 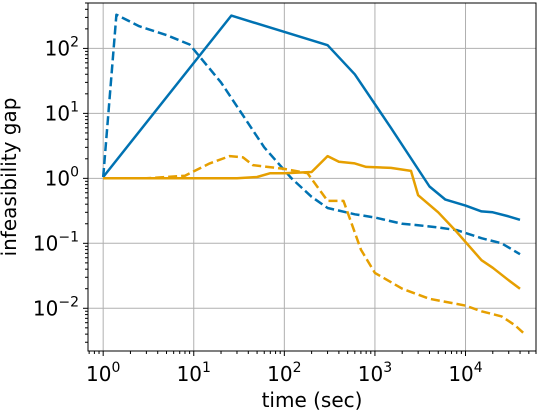 What do you see at coordinates (10, 177) in the screenshot?
I see `y-axis-label: infeasibility gap` at bounding box center [10, 177].